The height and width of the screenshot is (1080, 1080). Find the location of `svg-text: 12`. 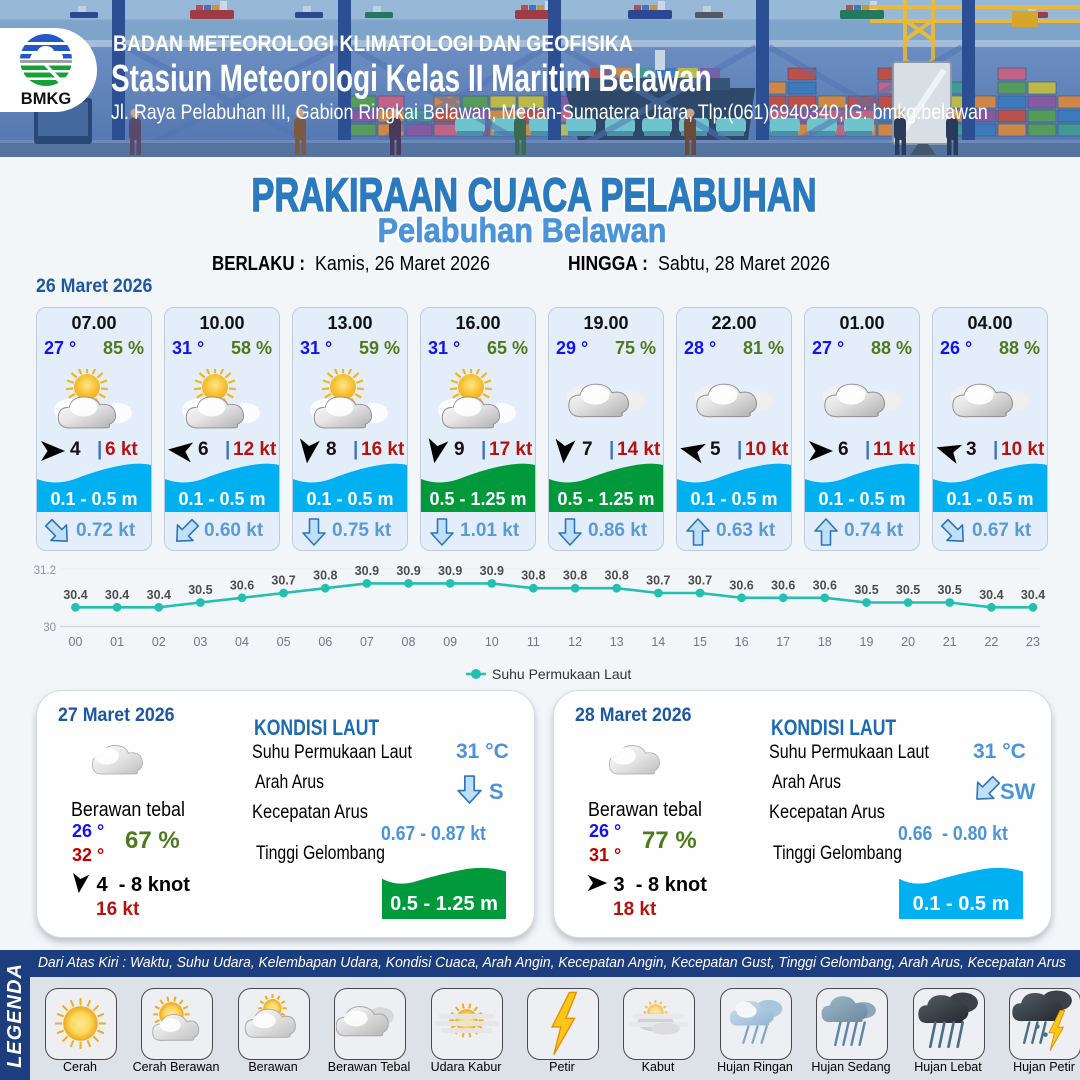

svg-text: 12 is located at coordinates (575, 642).